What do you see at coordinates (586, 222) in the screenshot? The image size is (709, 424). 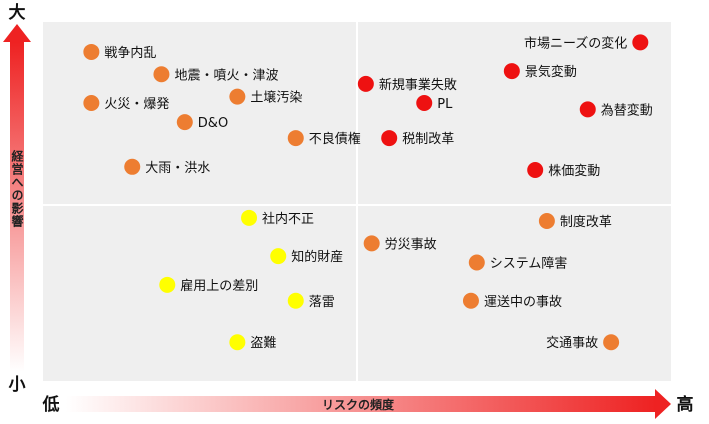 I see `data-point-label: 制度改革` at bounding box center [586, 222].